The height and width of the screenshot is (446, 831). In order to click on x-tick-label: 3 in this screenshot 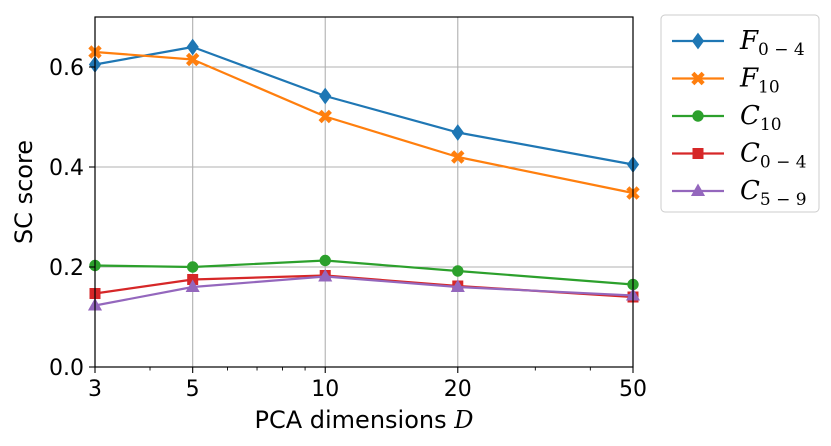, I will do `click(95, 389)`.